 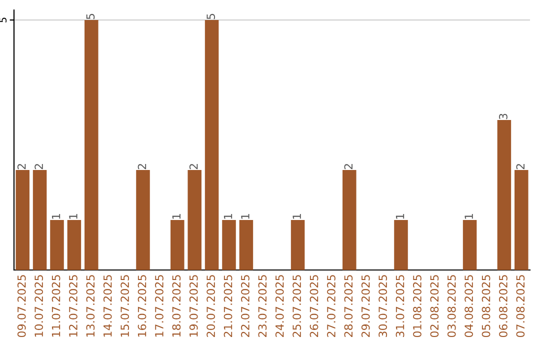 What do you see at coordinates (90, 306) in the screenshot?
I see `x-tick-label: 13.07.2025` at bounding box center [90, 306].